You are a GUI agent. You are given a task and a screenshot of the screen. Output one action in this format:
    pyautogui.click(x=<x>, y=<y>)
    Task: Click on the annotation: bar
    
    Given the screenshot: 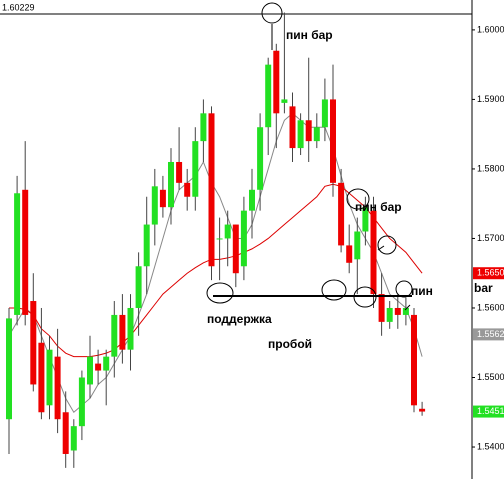 What is the action you would take?
    pyautogui.click(x=483, y=288)
    